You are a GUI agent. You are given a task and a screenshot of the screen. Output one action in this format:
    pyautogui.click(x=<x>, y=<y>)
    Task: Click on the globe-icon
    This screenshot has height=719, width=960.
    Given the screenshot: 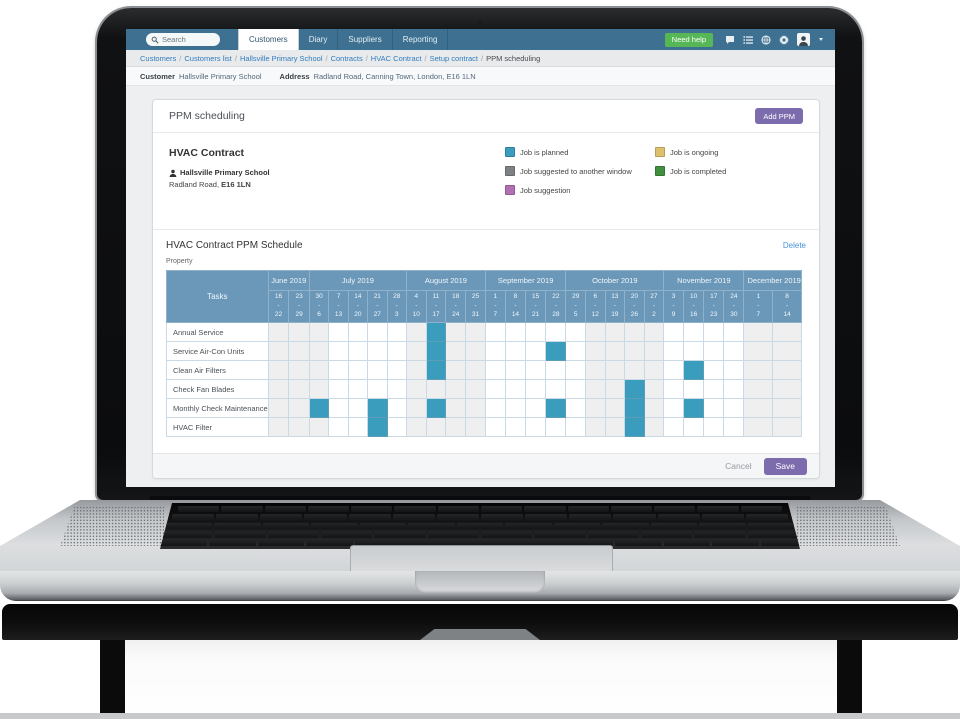 What is the action you would take?
    pyautogui.click(x=766, y=39)
    